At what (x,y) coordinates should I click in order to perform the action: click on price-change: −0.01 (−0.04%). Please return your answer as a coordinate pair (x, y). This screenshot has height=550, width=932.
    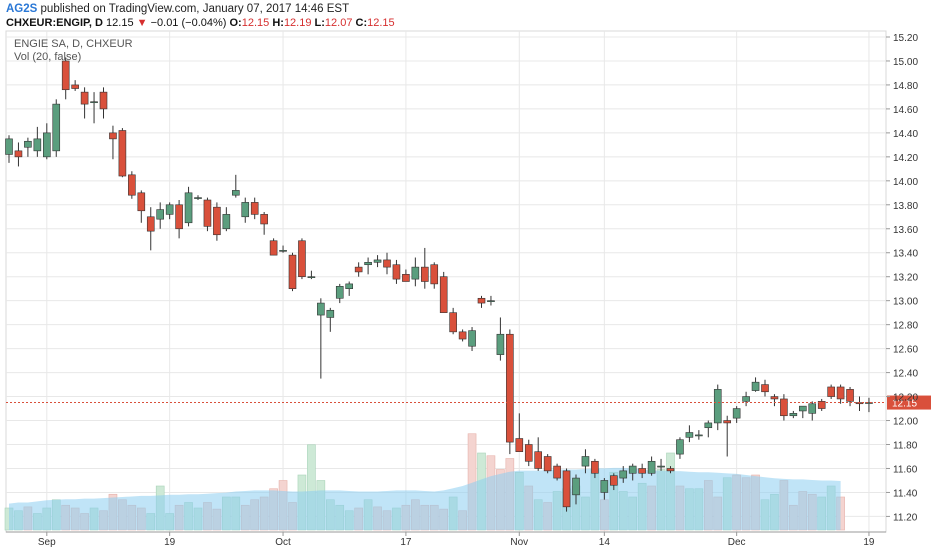
    Looking at the image, I should click on (188, 23).